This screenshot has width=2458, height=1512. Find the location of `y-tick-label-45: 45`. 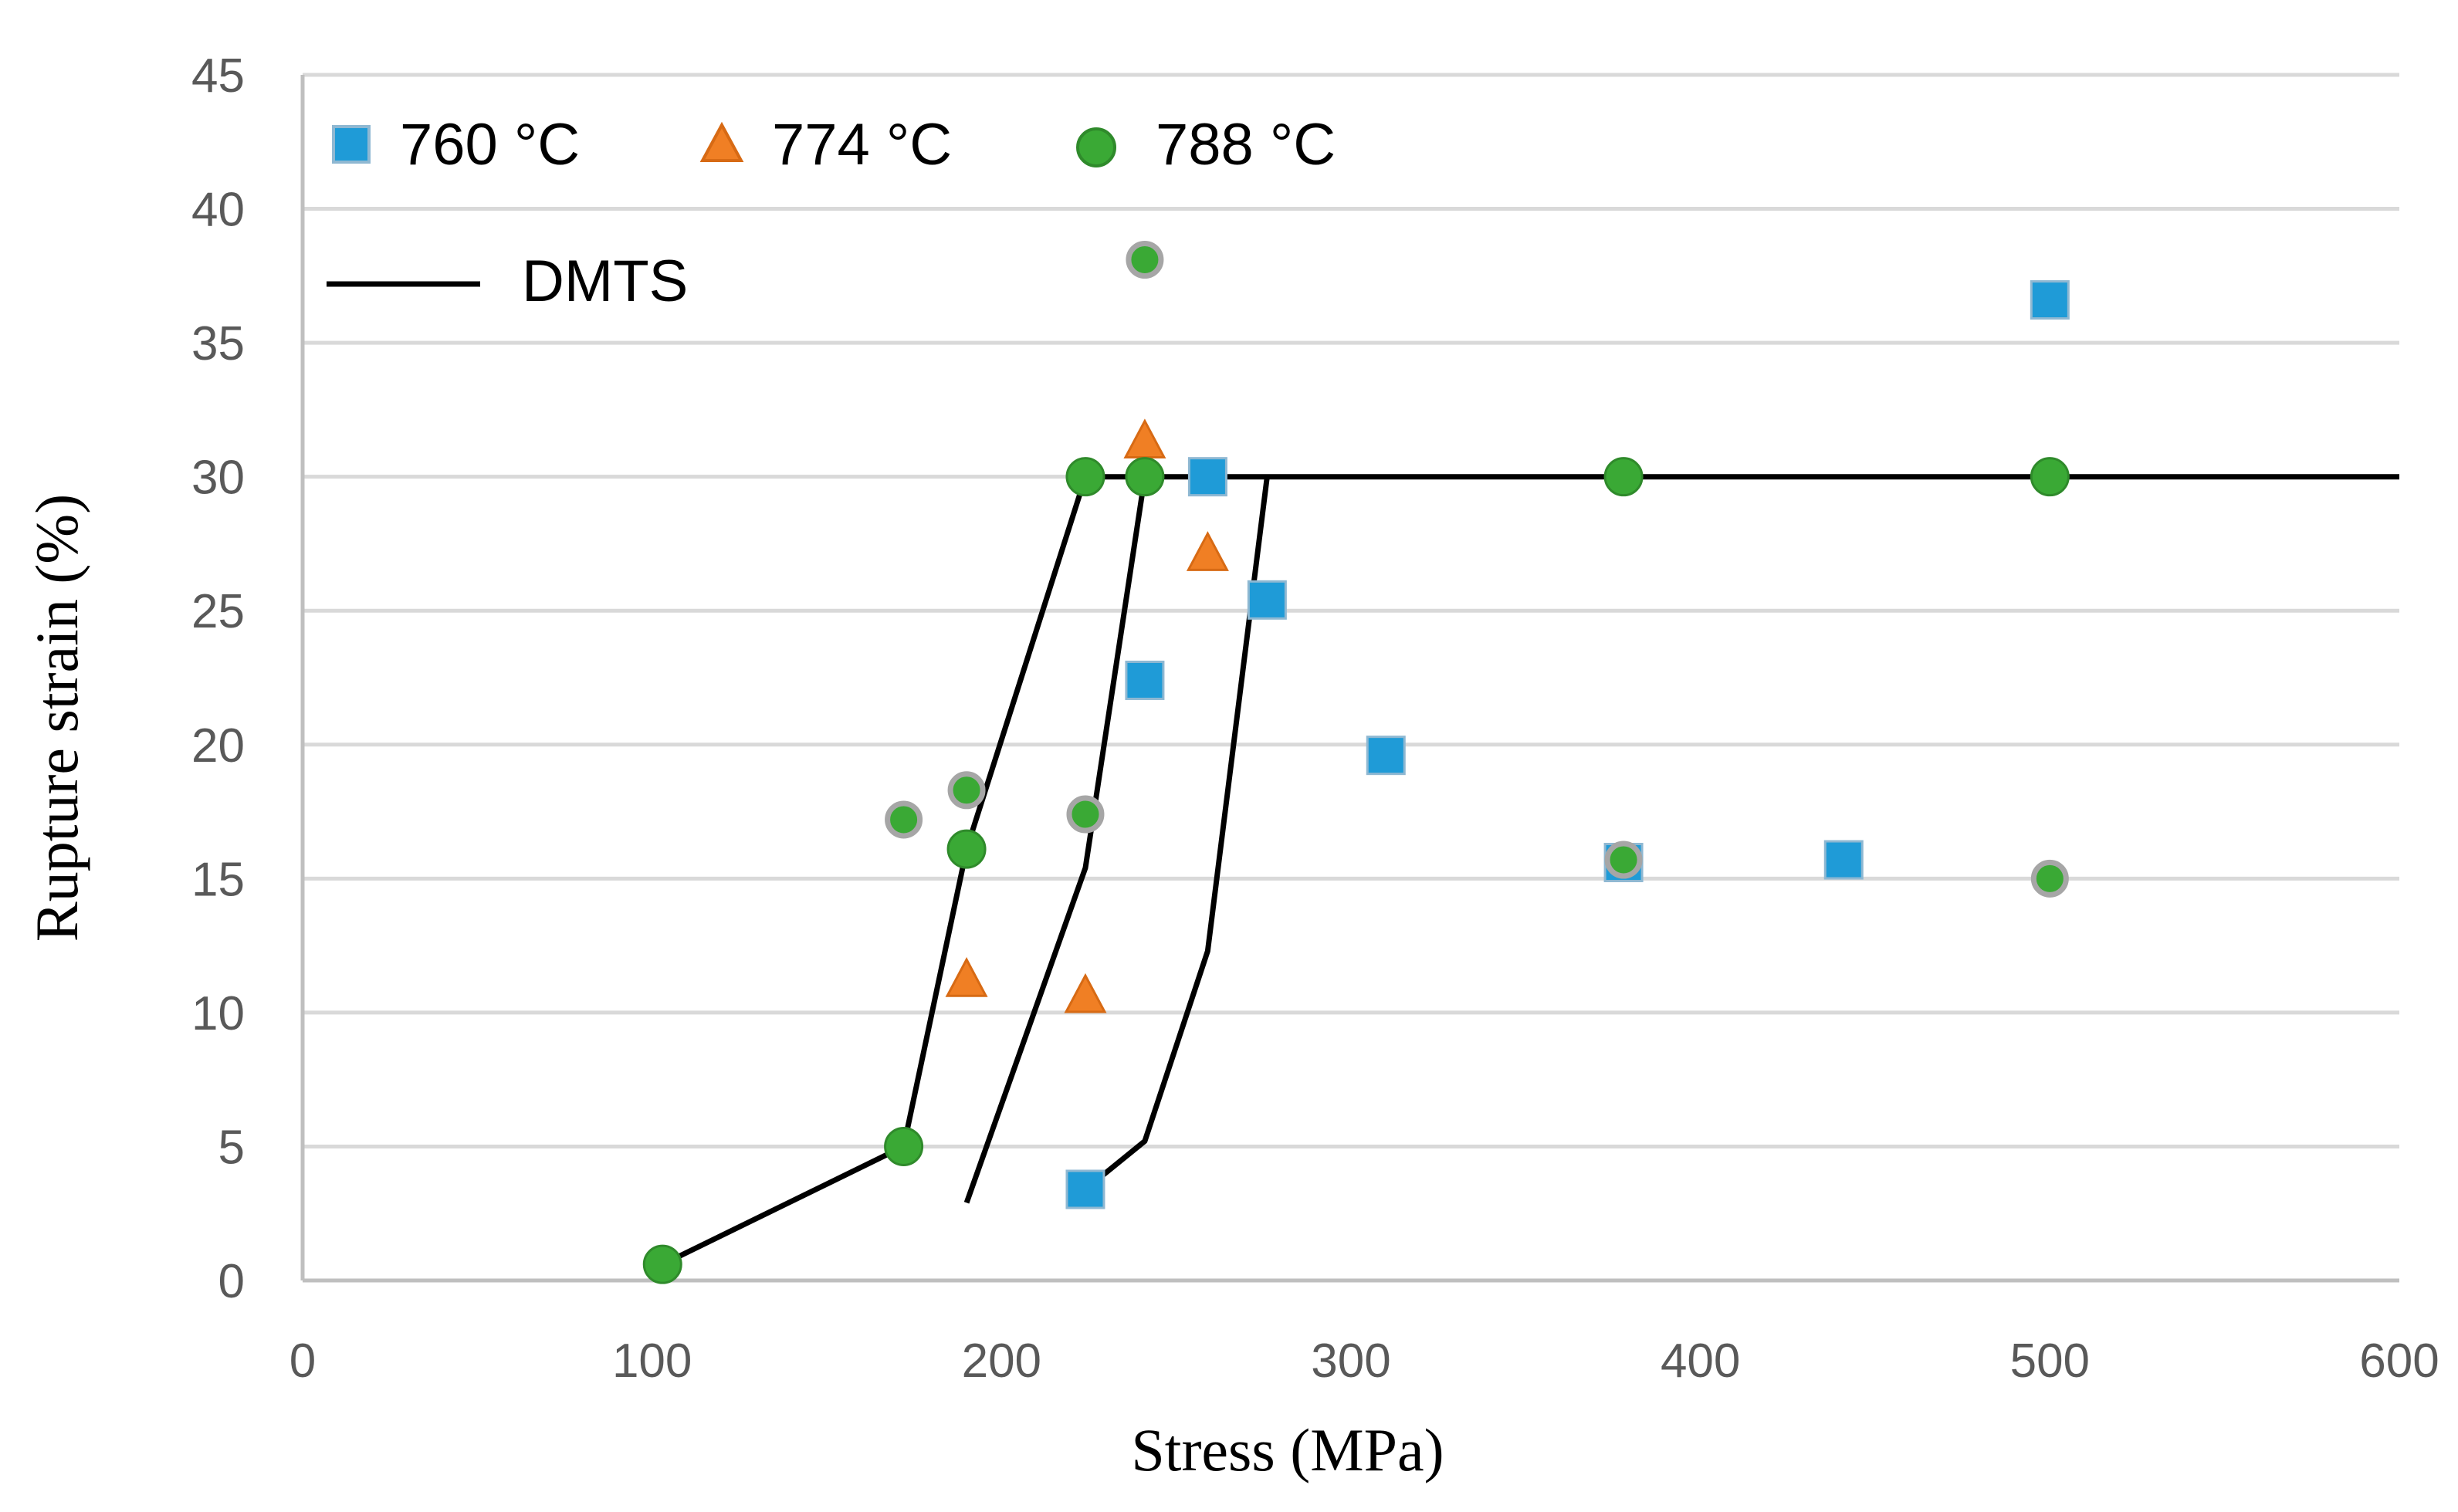

y-tick-label-45: 45 is located at coordinates (218, 76).